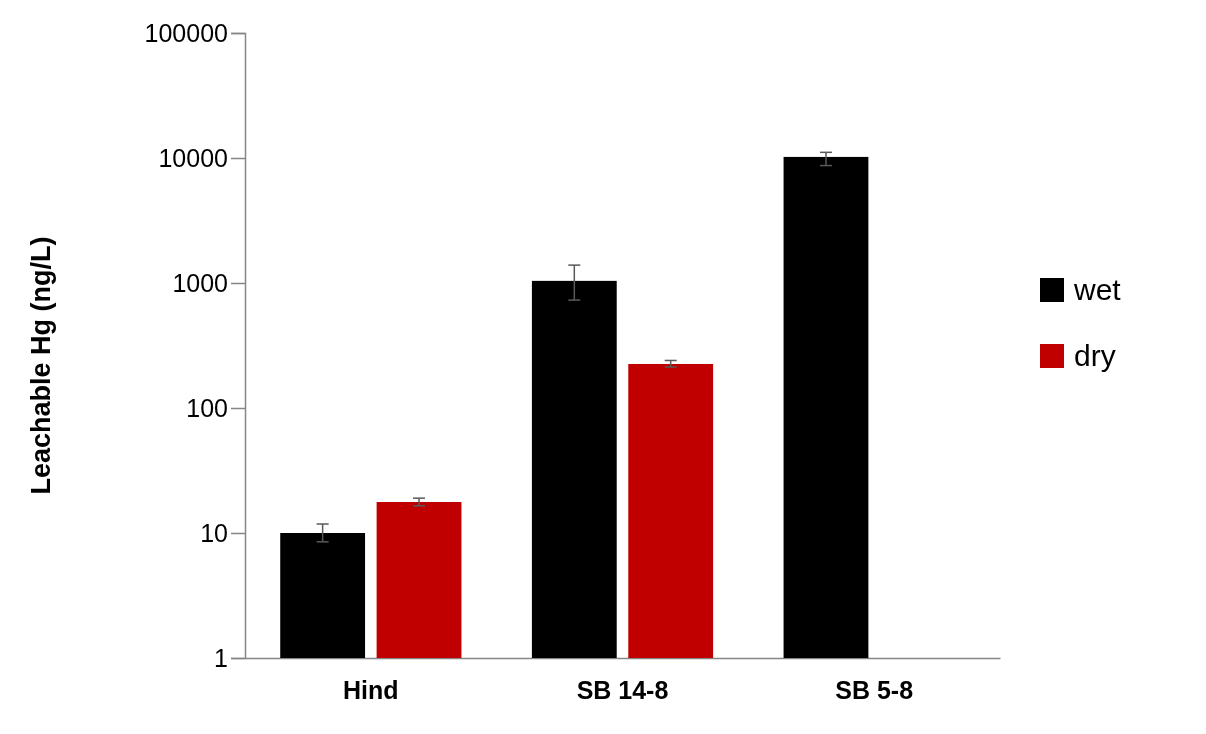 This screenshot has height=734, width=1206. Describe the element at coordinates (221, 657) in the screenshot. I see `y-tick-label: 1` at that location.